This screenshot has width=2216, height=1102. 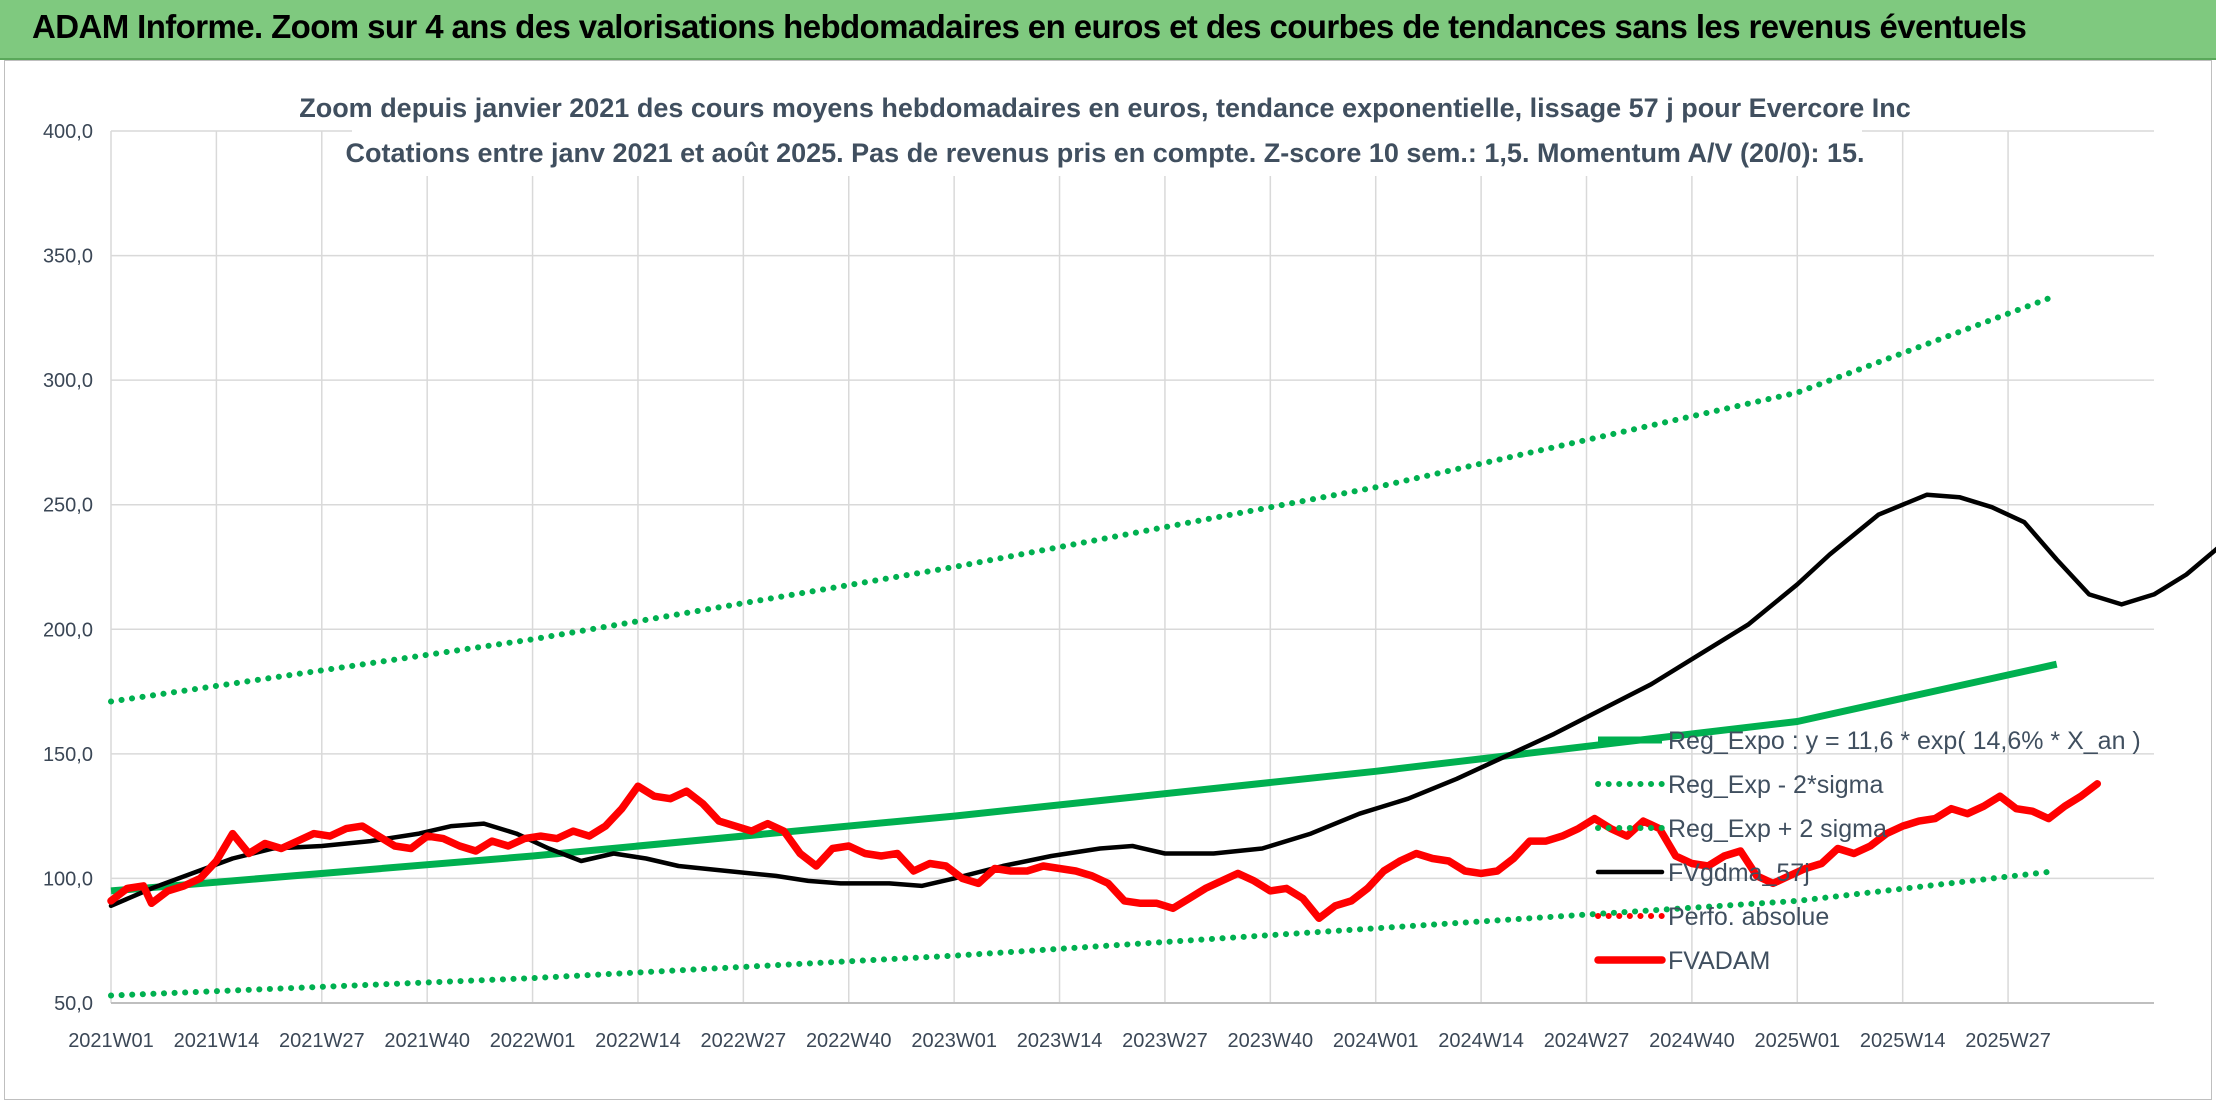 I want to click on legend-label: Perfo. absolue, so click(x=1748, y=917).